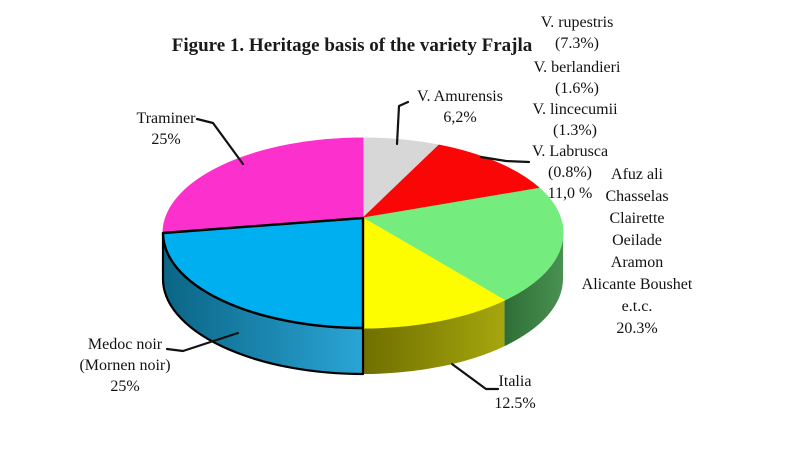 The height and width of the screenshot is (463, 800). What do you see at coordinates (637, 306) in the screenshot?
I see `label-line: e.t.c.` at bounding box center [637, 306].